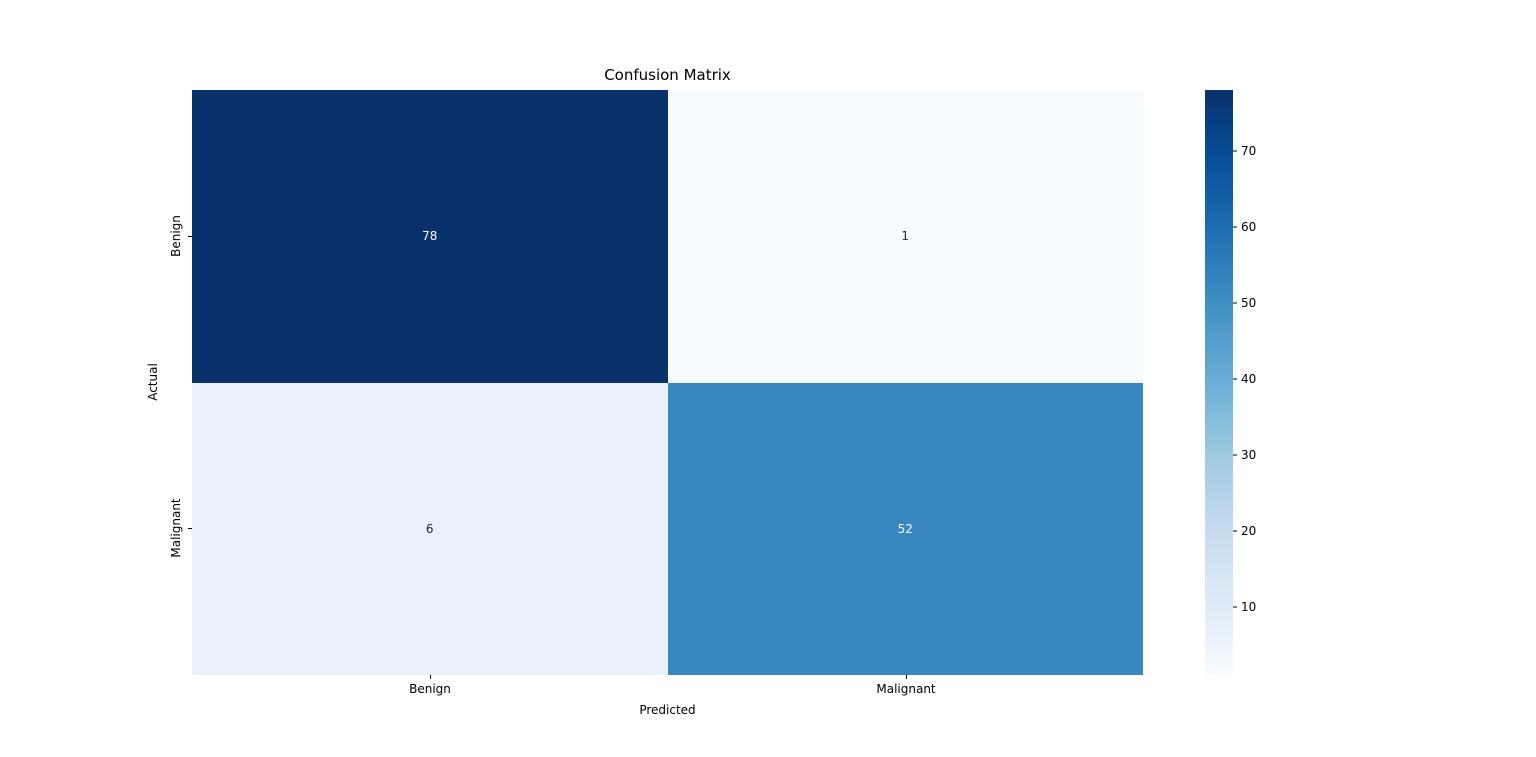  Describe the element at coordinates (430, 689) in the screenshot. I see `x-tick-label-benign: Benign` at that location.